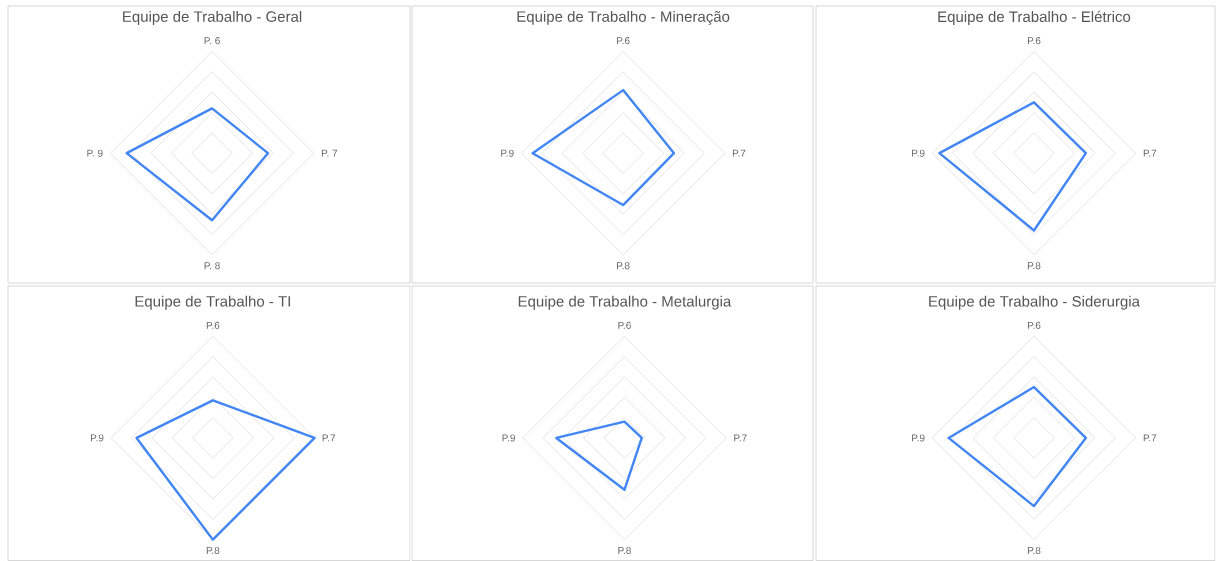 This screenshot has height=561, width=1216. What do you see at coordinates (95, 153) in the screenshot?
I see `spoke-label: P. 9` at bounding box center [95, 153].